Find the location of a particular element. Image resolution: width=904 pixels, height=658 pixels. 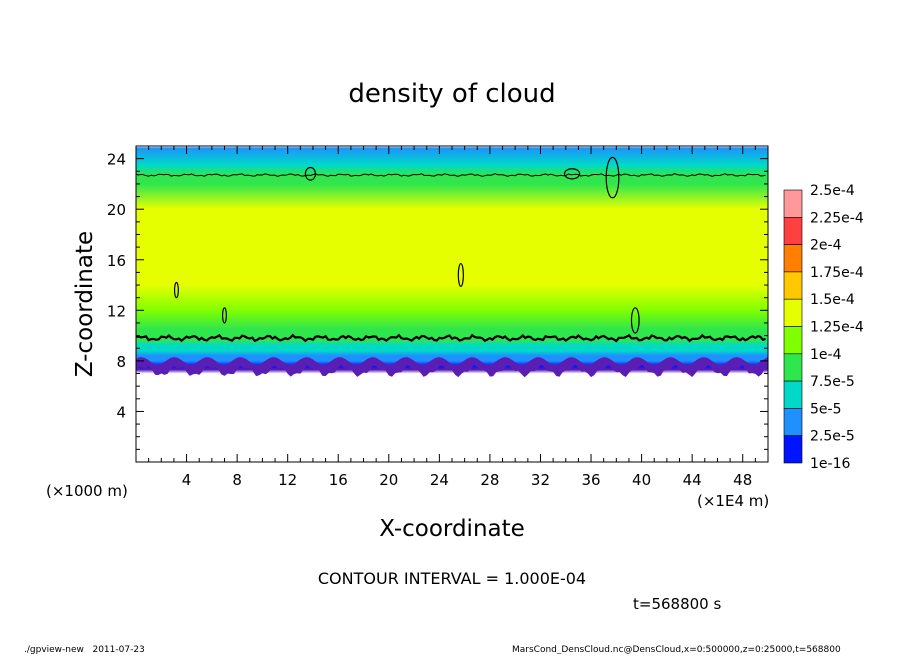

y-tick-label: 8 is located at coordinates (121, 362).